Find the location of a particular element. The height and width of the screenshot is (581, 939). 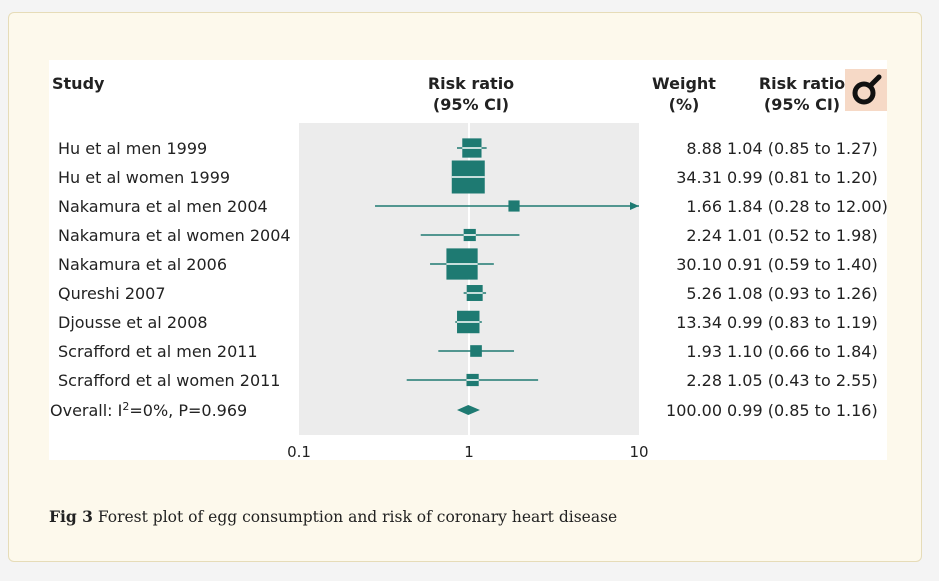

study-name: Hu et al men 1999 is located at coordinates (132, 148).